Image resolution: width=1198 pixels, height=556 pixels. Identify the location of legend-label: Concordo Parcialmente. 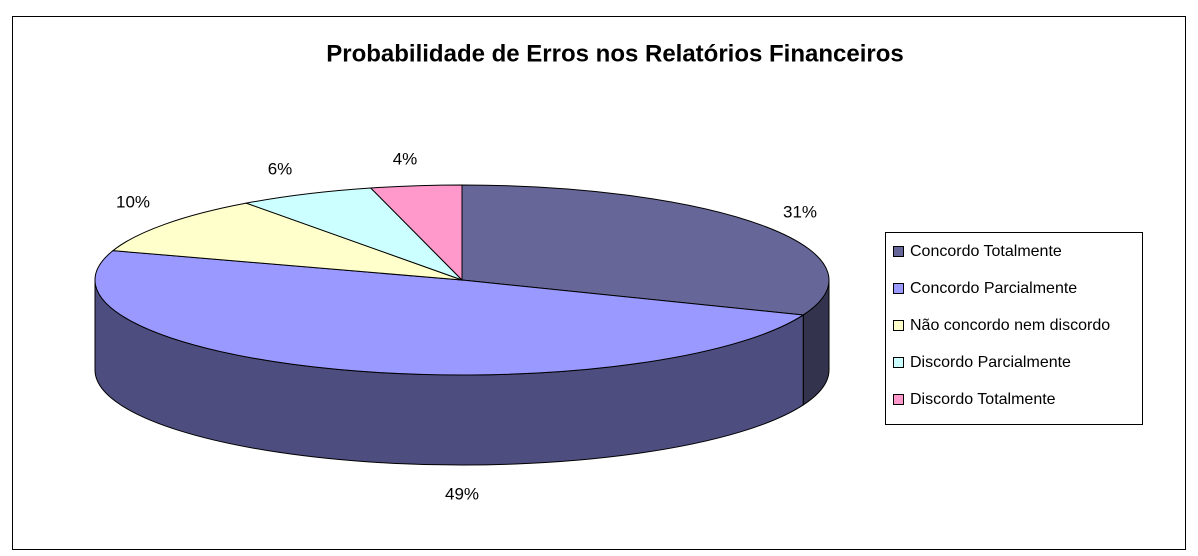
(993, 288).